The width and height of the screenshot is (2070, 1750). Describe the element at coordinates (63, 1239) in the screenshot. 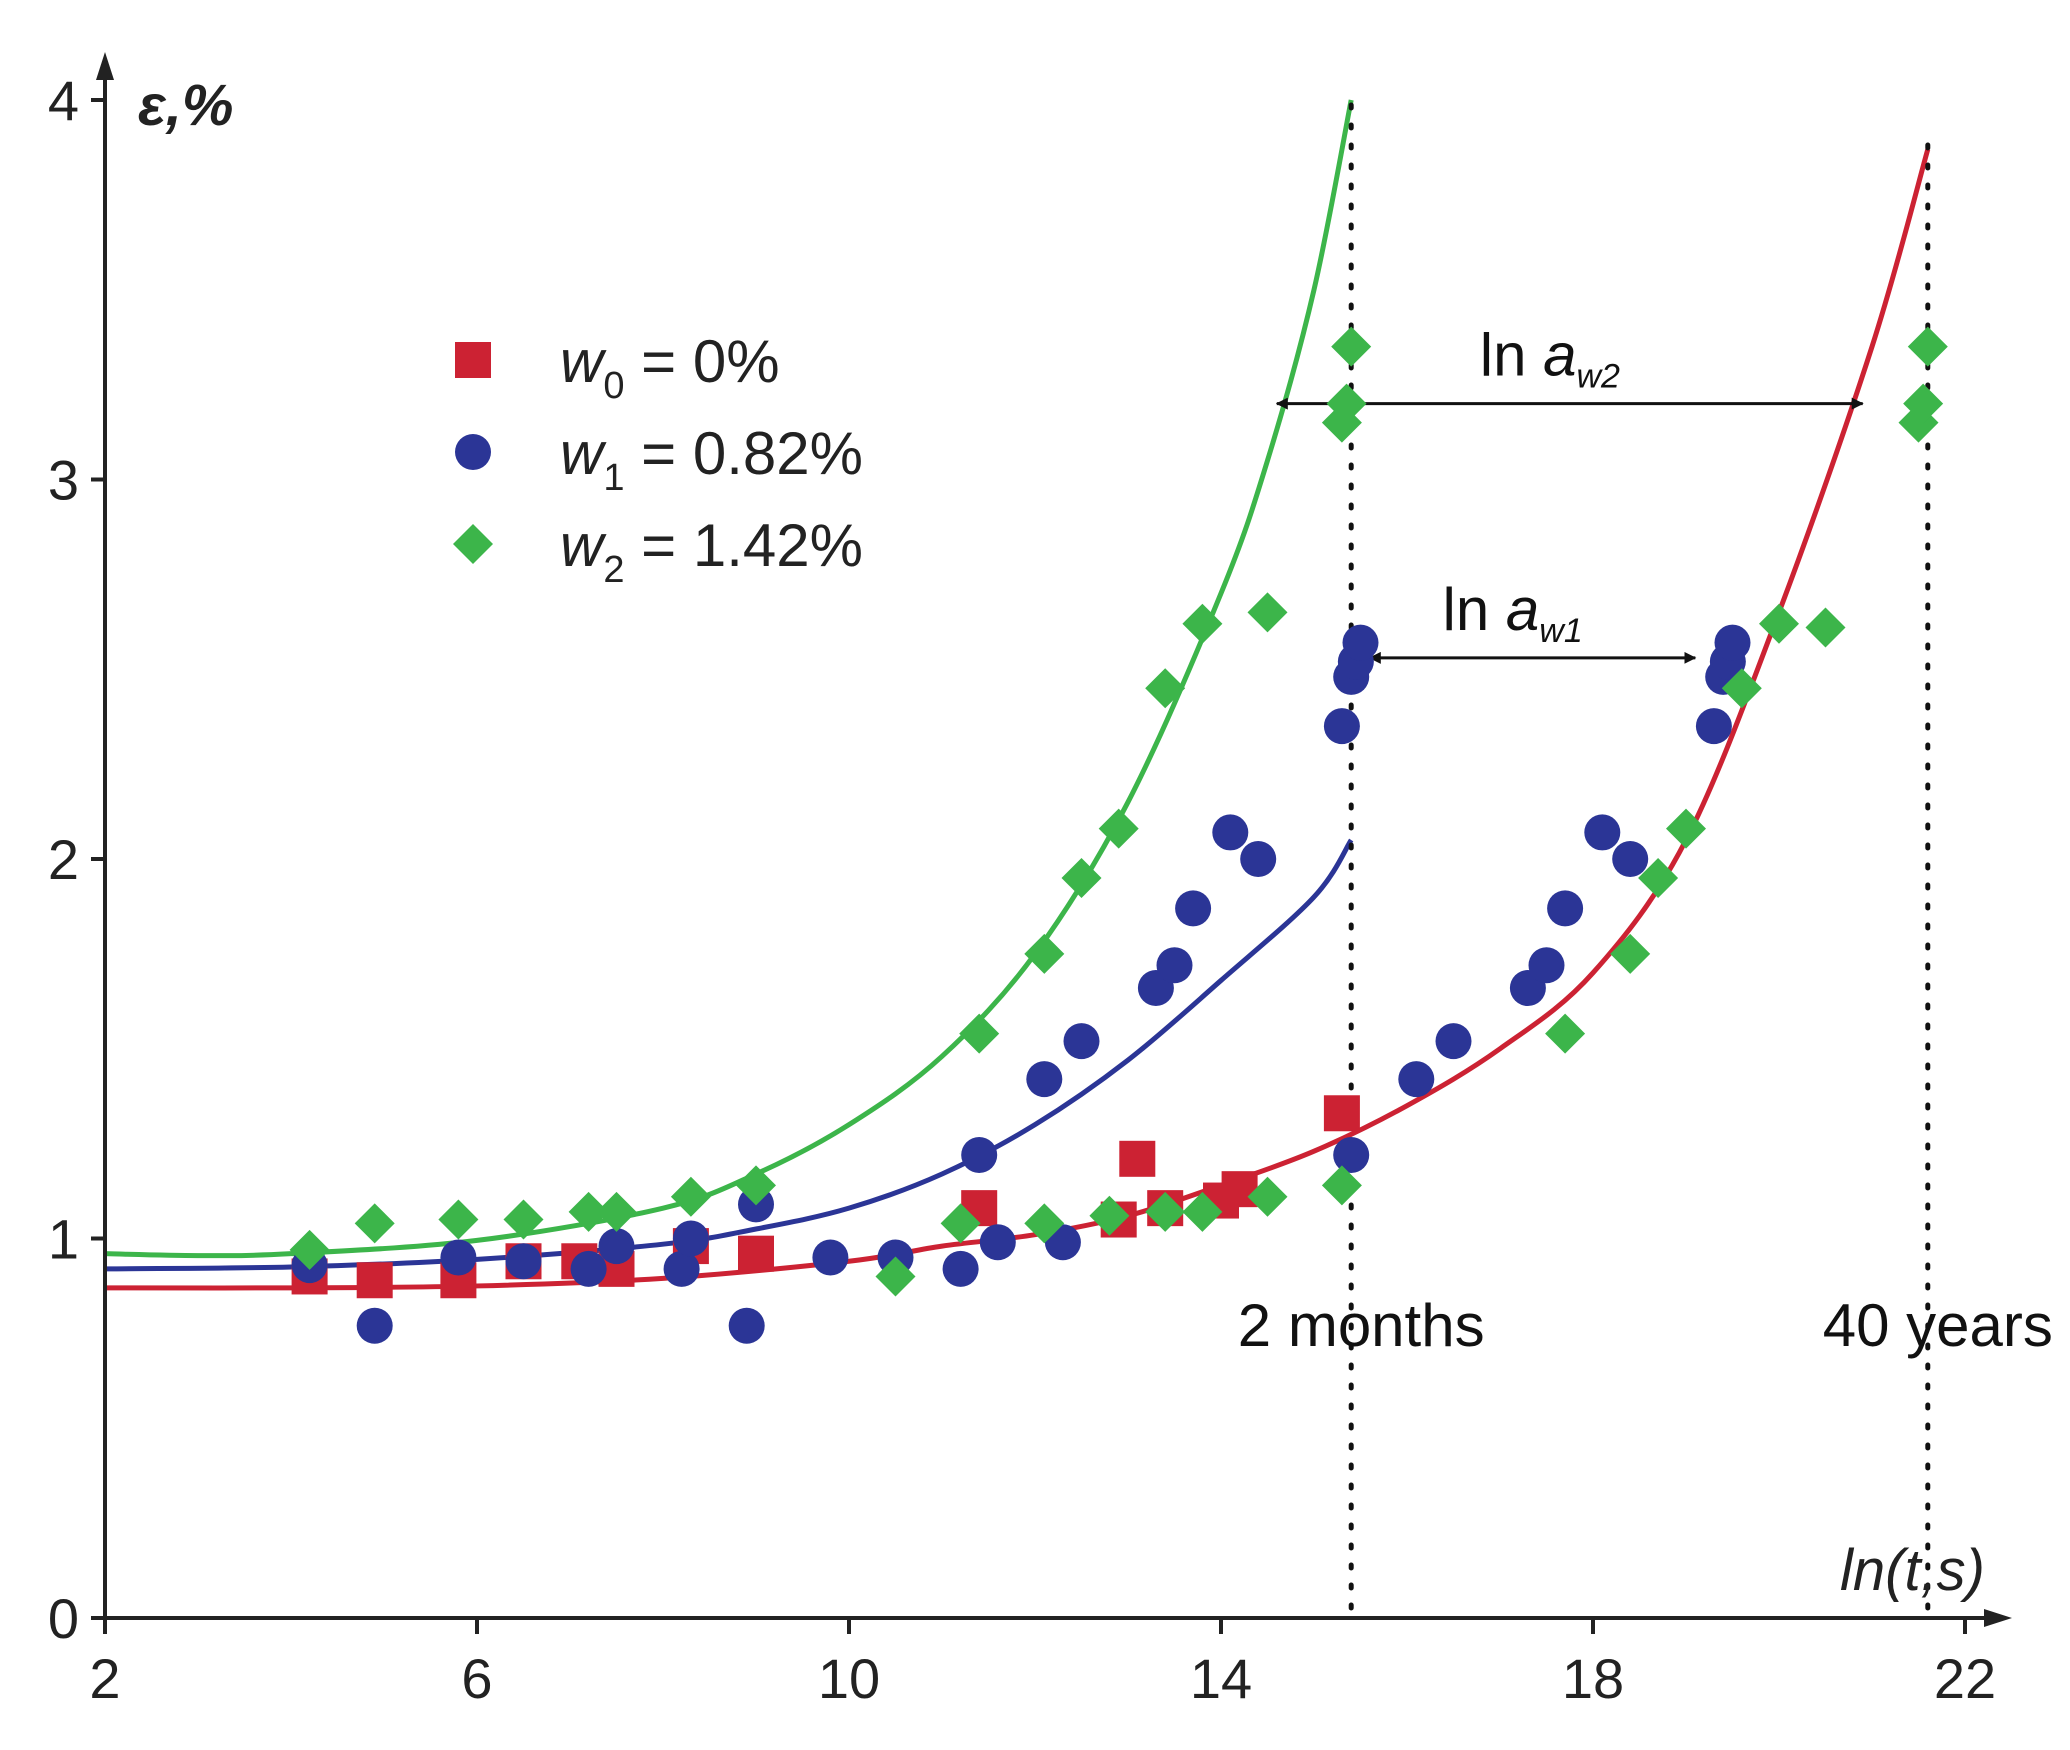

I see `y-tick-label: 1` at that location.